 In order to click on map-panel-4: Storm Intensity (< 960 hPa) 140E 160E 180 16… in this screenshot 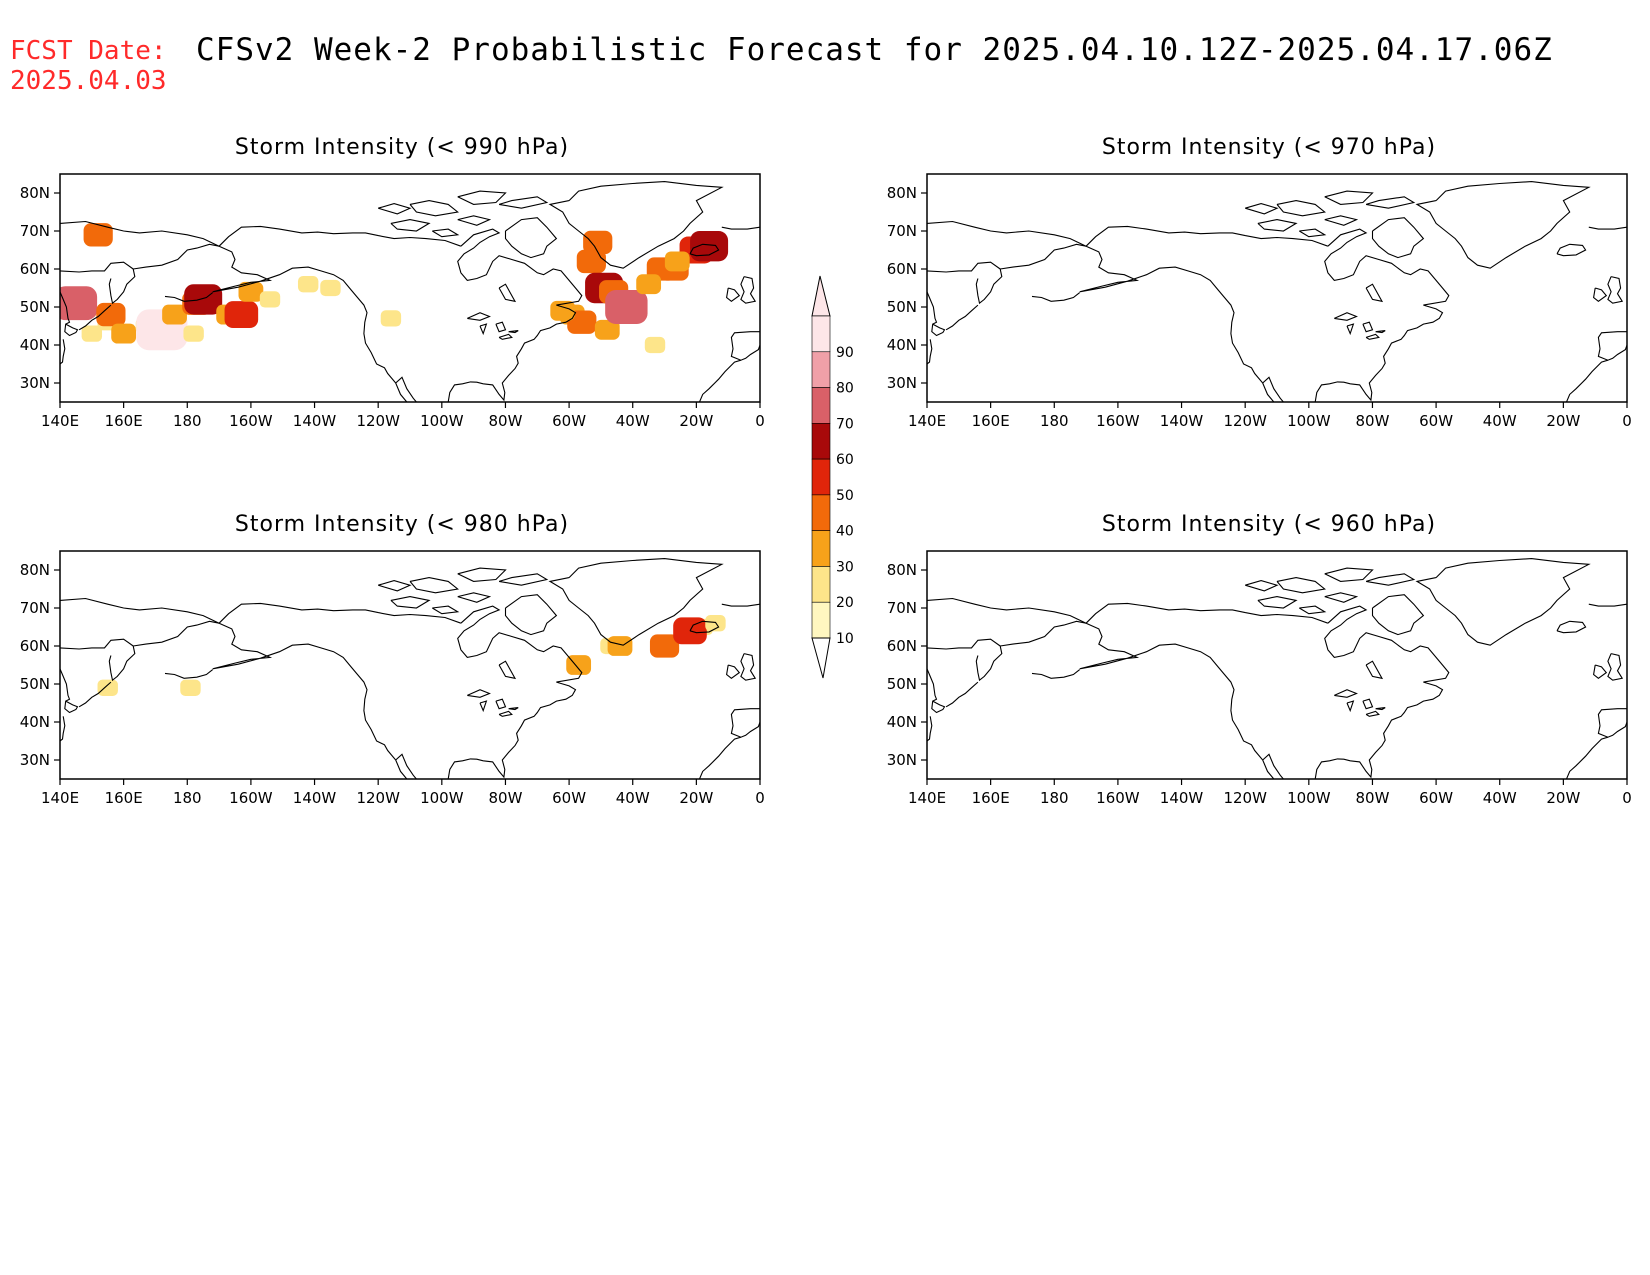, I will do `click(1259, 659)`.